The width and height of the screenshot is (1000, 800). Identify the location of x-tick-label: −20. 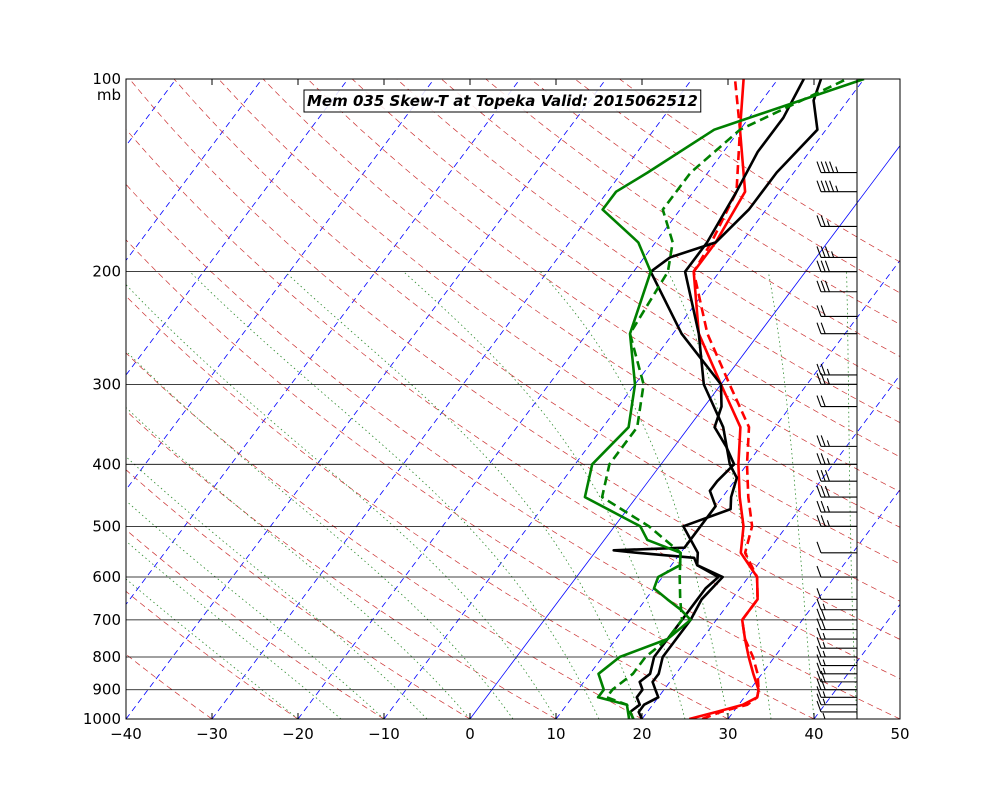
(298, 734).